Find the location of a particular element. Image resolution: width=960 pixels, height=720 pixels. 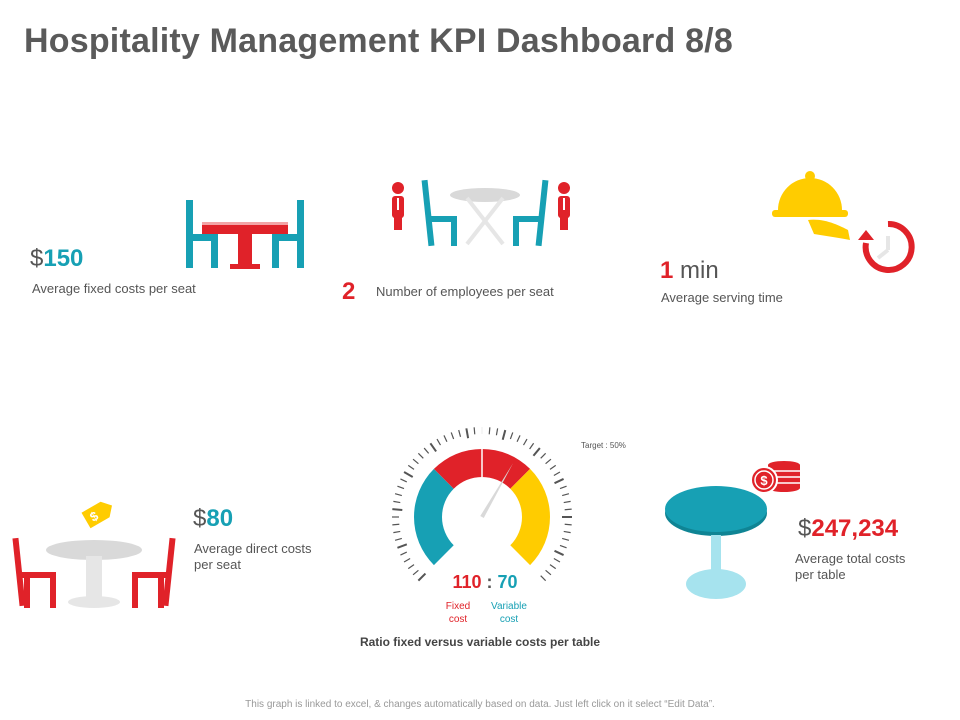

serving-time-unit: min is located at coordinates (696, 270).